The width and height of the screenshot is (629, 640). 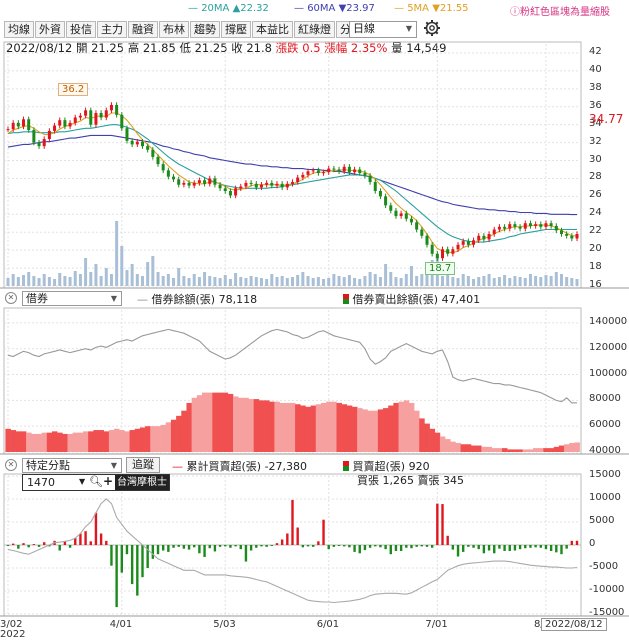 I want to click on price-current-label: 34.77, so click(x=606, y=119).